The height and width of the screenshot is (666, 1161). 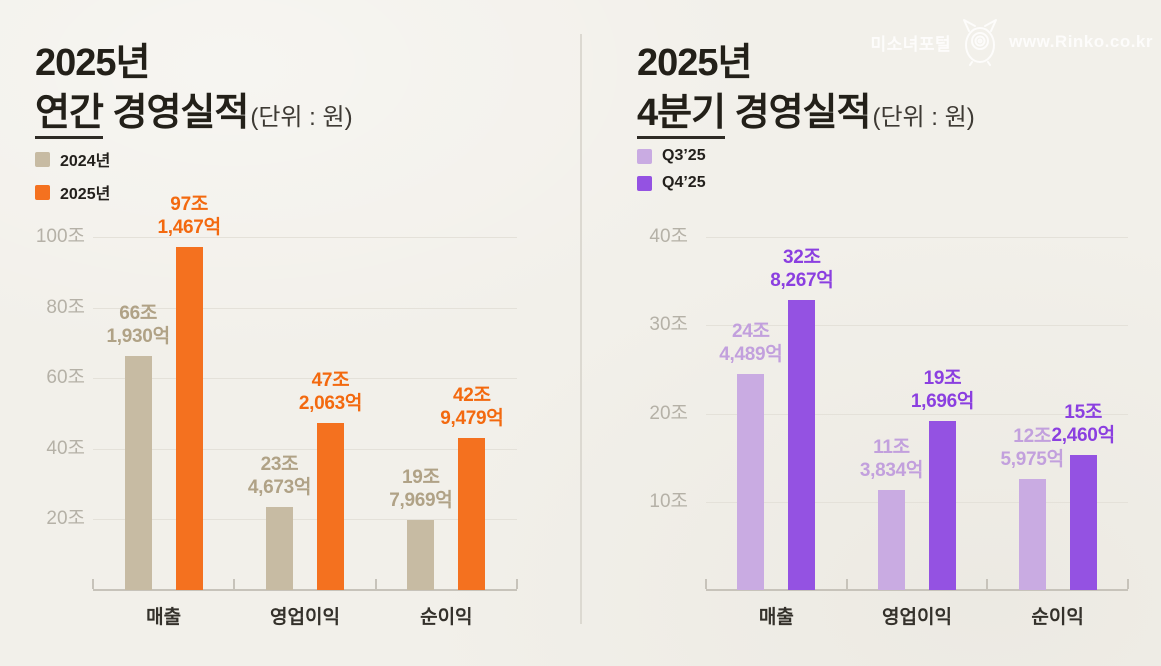 What do you see at coordinates (85, 161) in the screenshot?
I see `legend-label: 2024년` at bounding box center [85, 161].